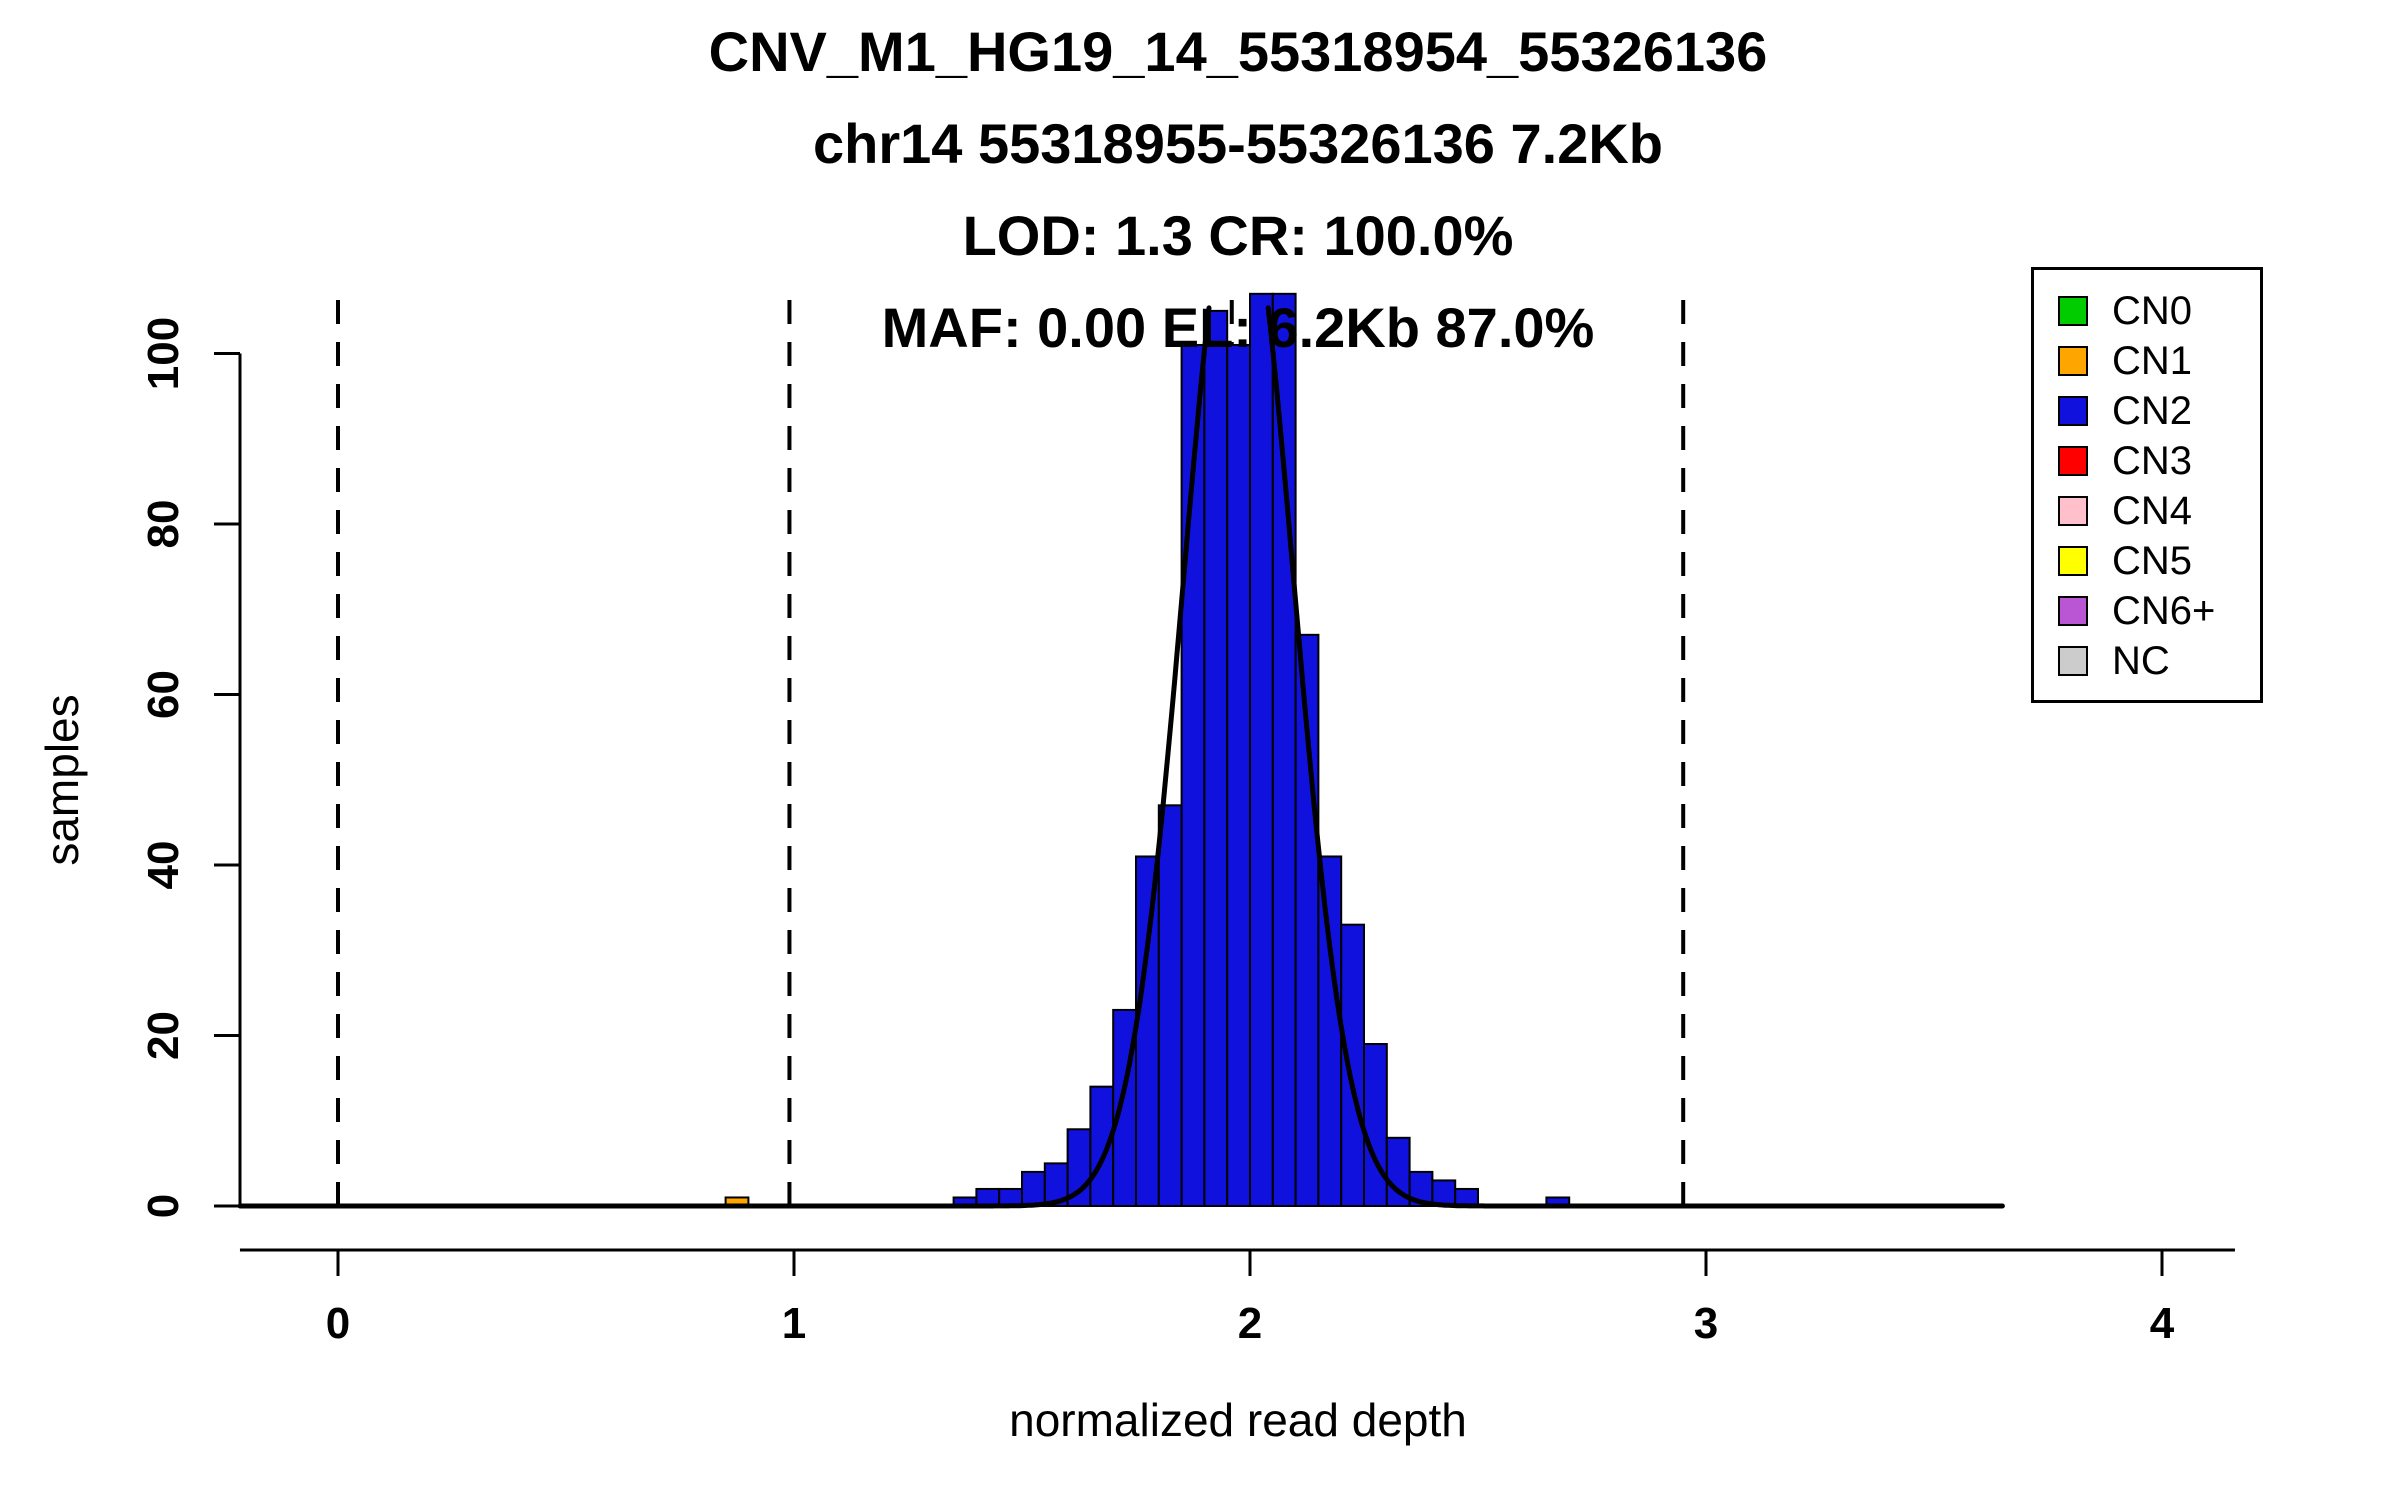 This screenshot has width=2400, height=1500. I want to click on title-line-4: MAF: 0.00 EL: 6.2Kb 87.0%, so click(1238, 327).